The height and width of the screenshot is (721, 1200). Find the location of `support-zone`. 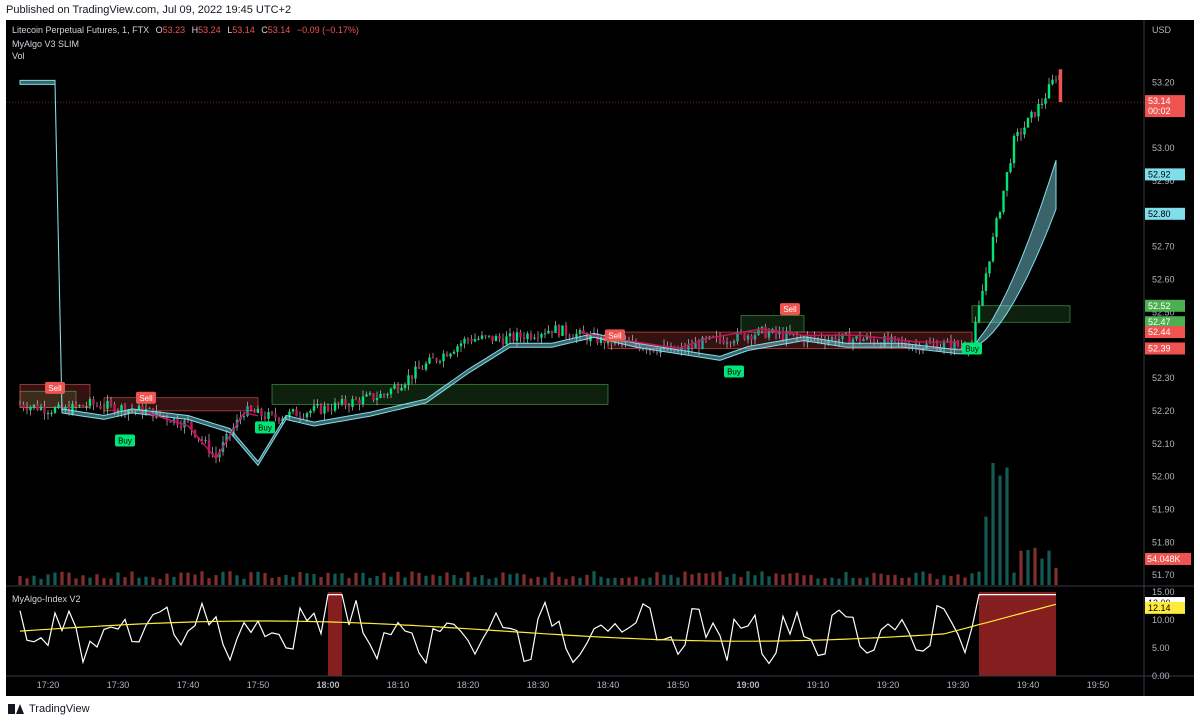

support-zone is located at coordinates (1021, 314).